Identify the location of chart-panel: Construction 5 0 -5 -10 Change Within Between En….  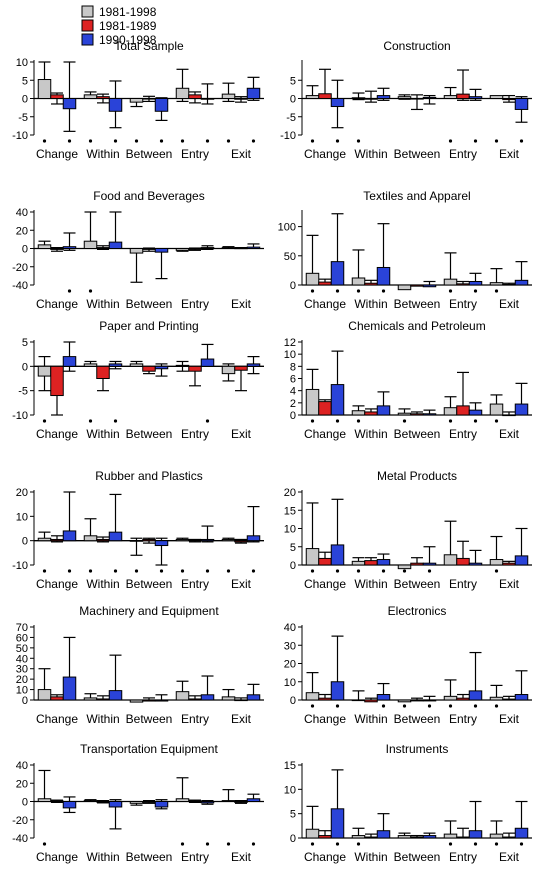
(406, 100).